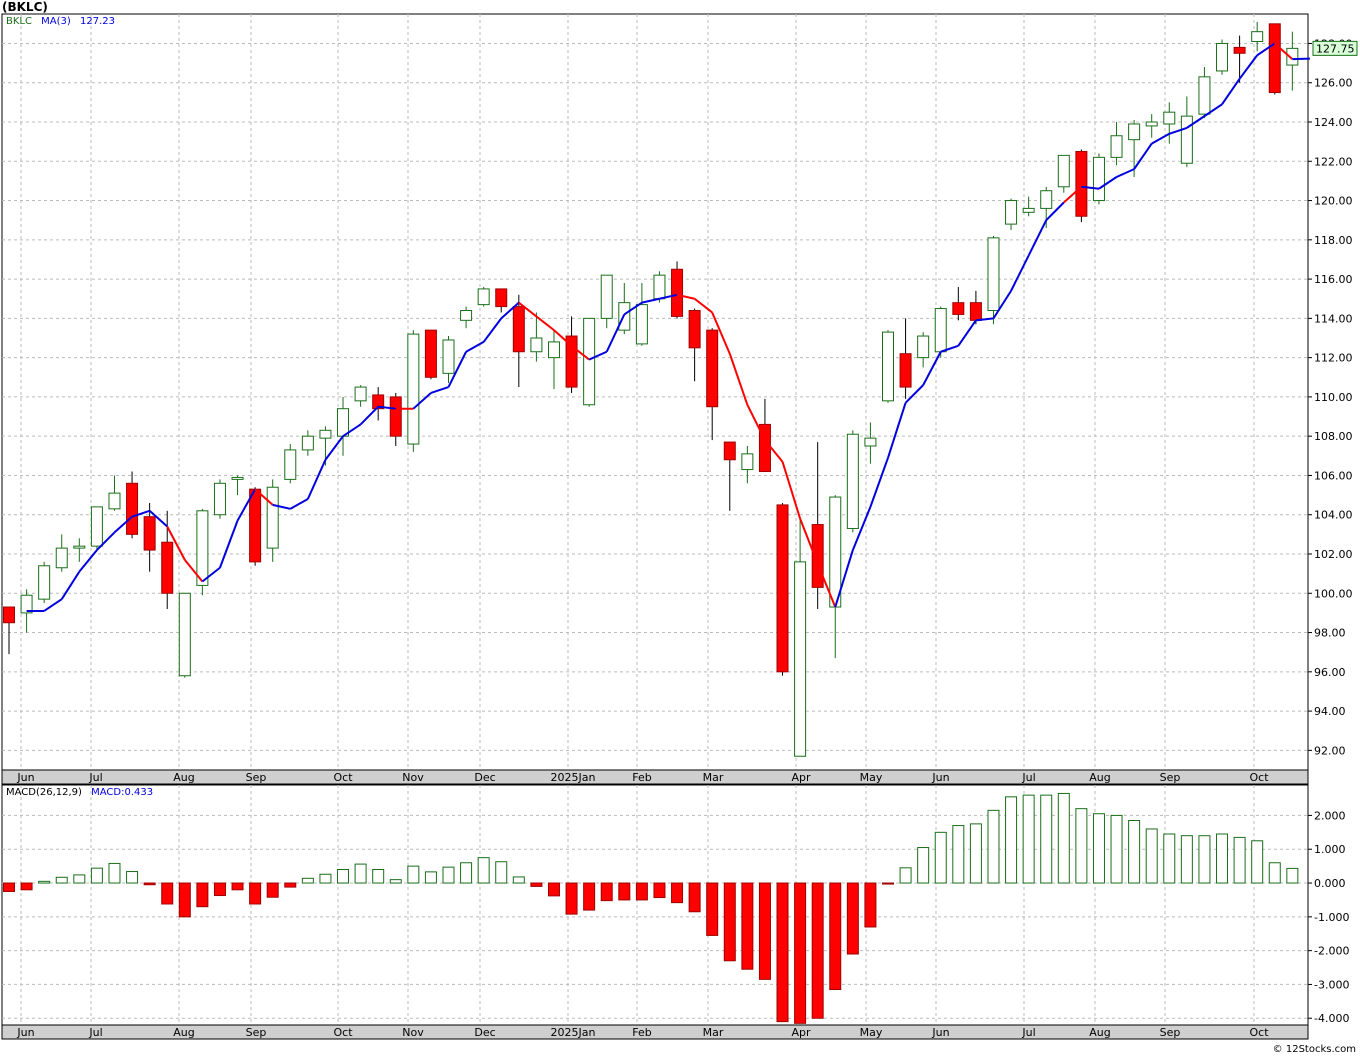  I want to click on legend-symbol: BKLC, so click(19, 21).